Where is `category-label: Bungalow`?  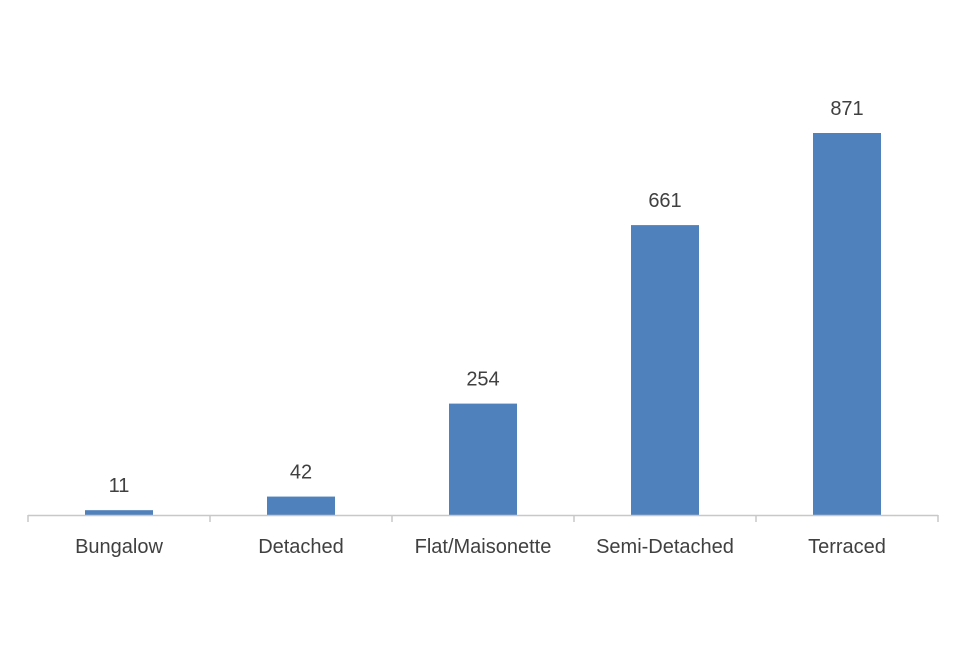
category-label: Bungalow is located at coordinates (119, 547).